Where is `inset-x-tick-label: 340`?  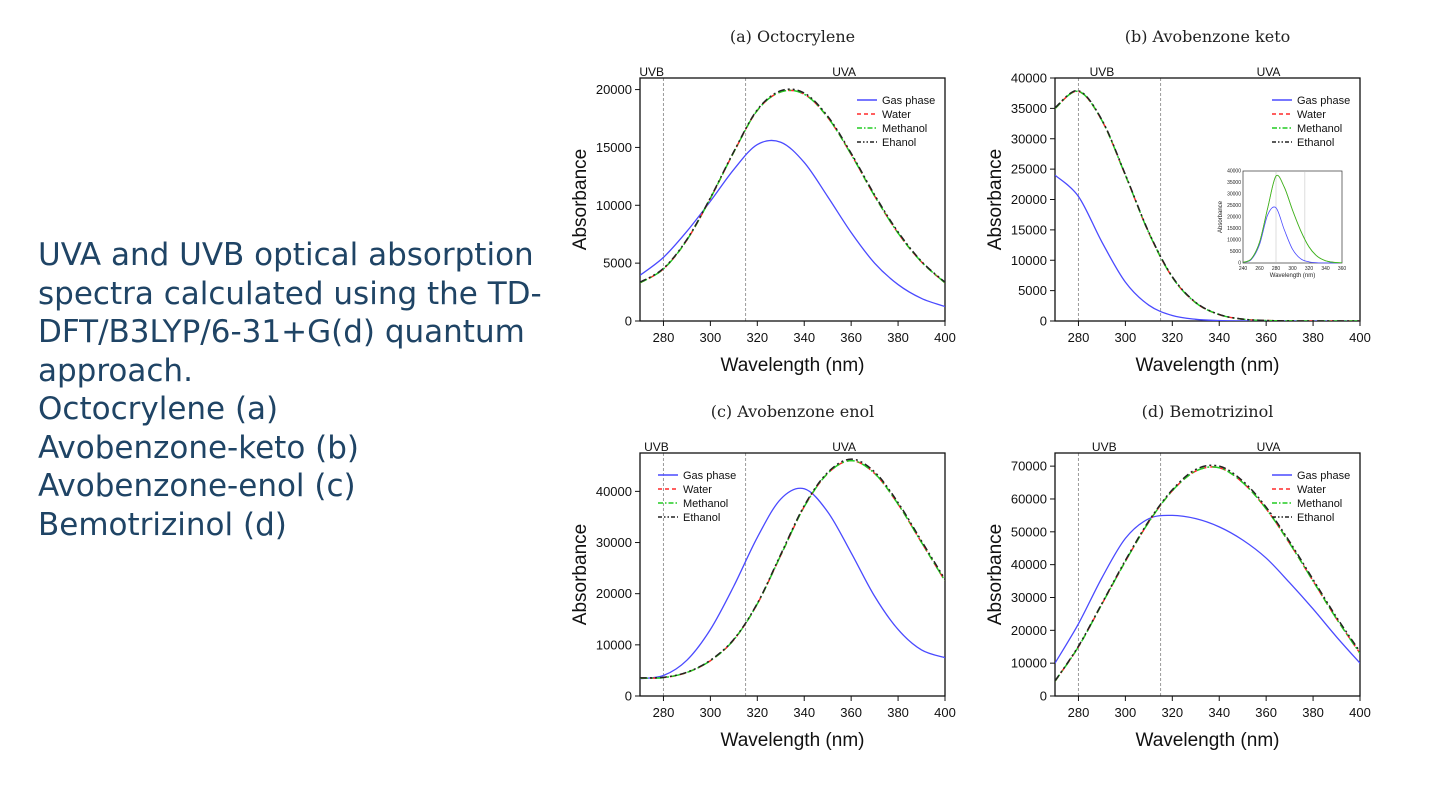 inset-x-tick-label: 340 is located at coordinates (1325, 269).